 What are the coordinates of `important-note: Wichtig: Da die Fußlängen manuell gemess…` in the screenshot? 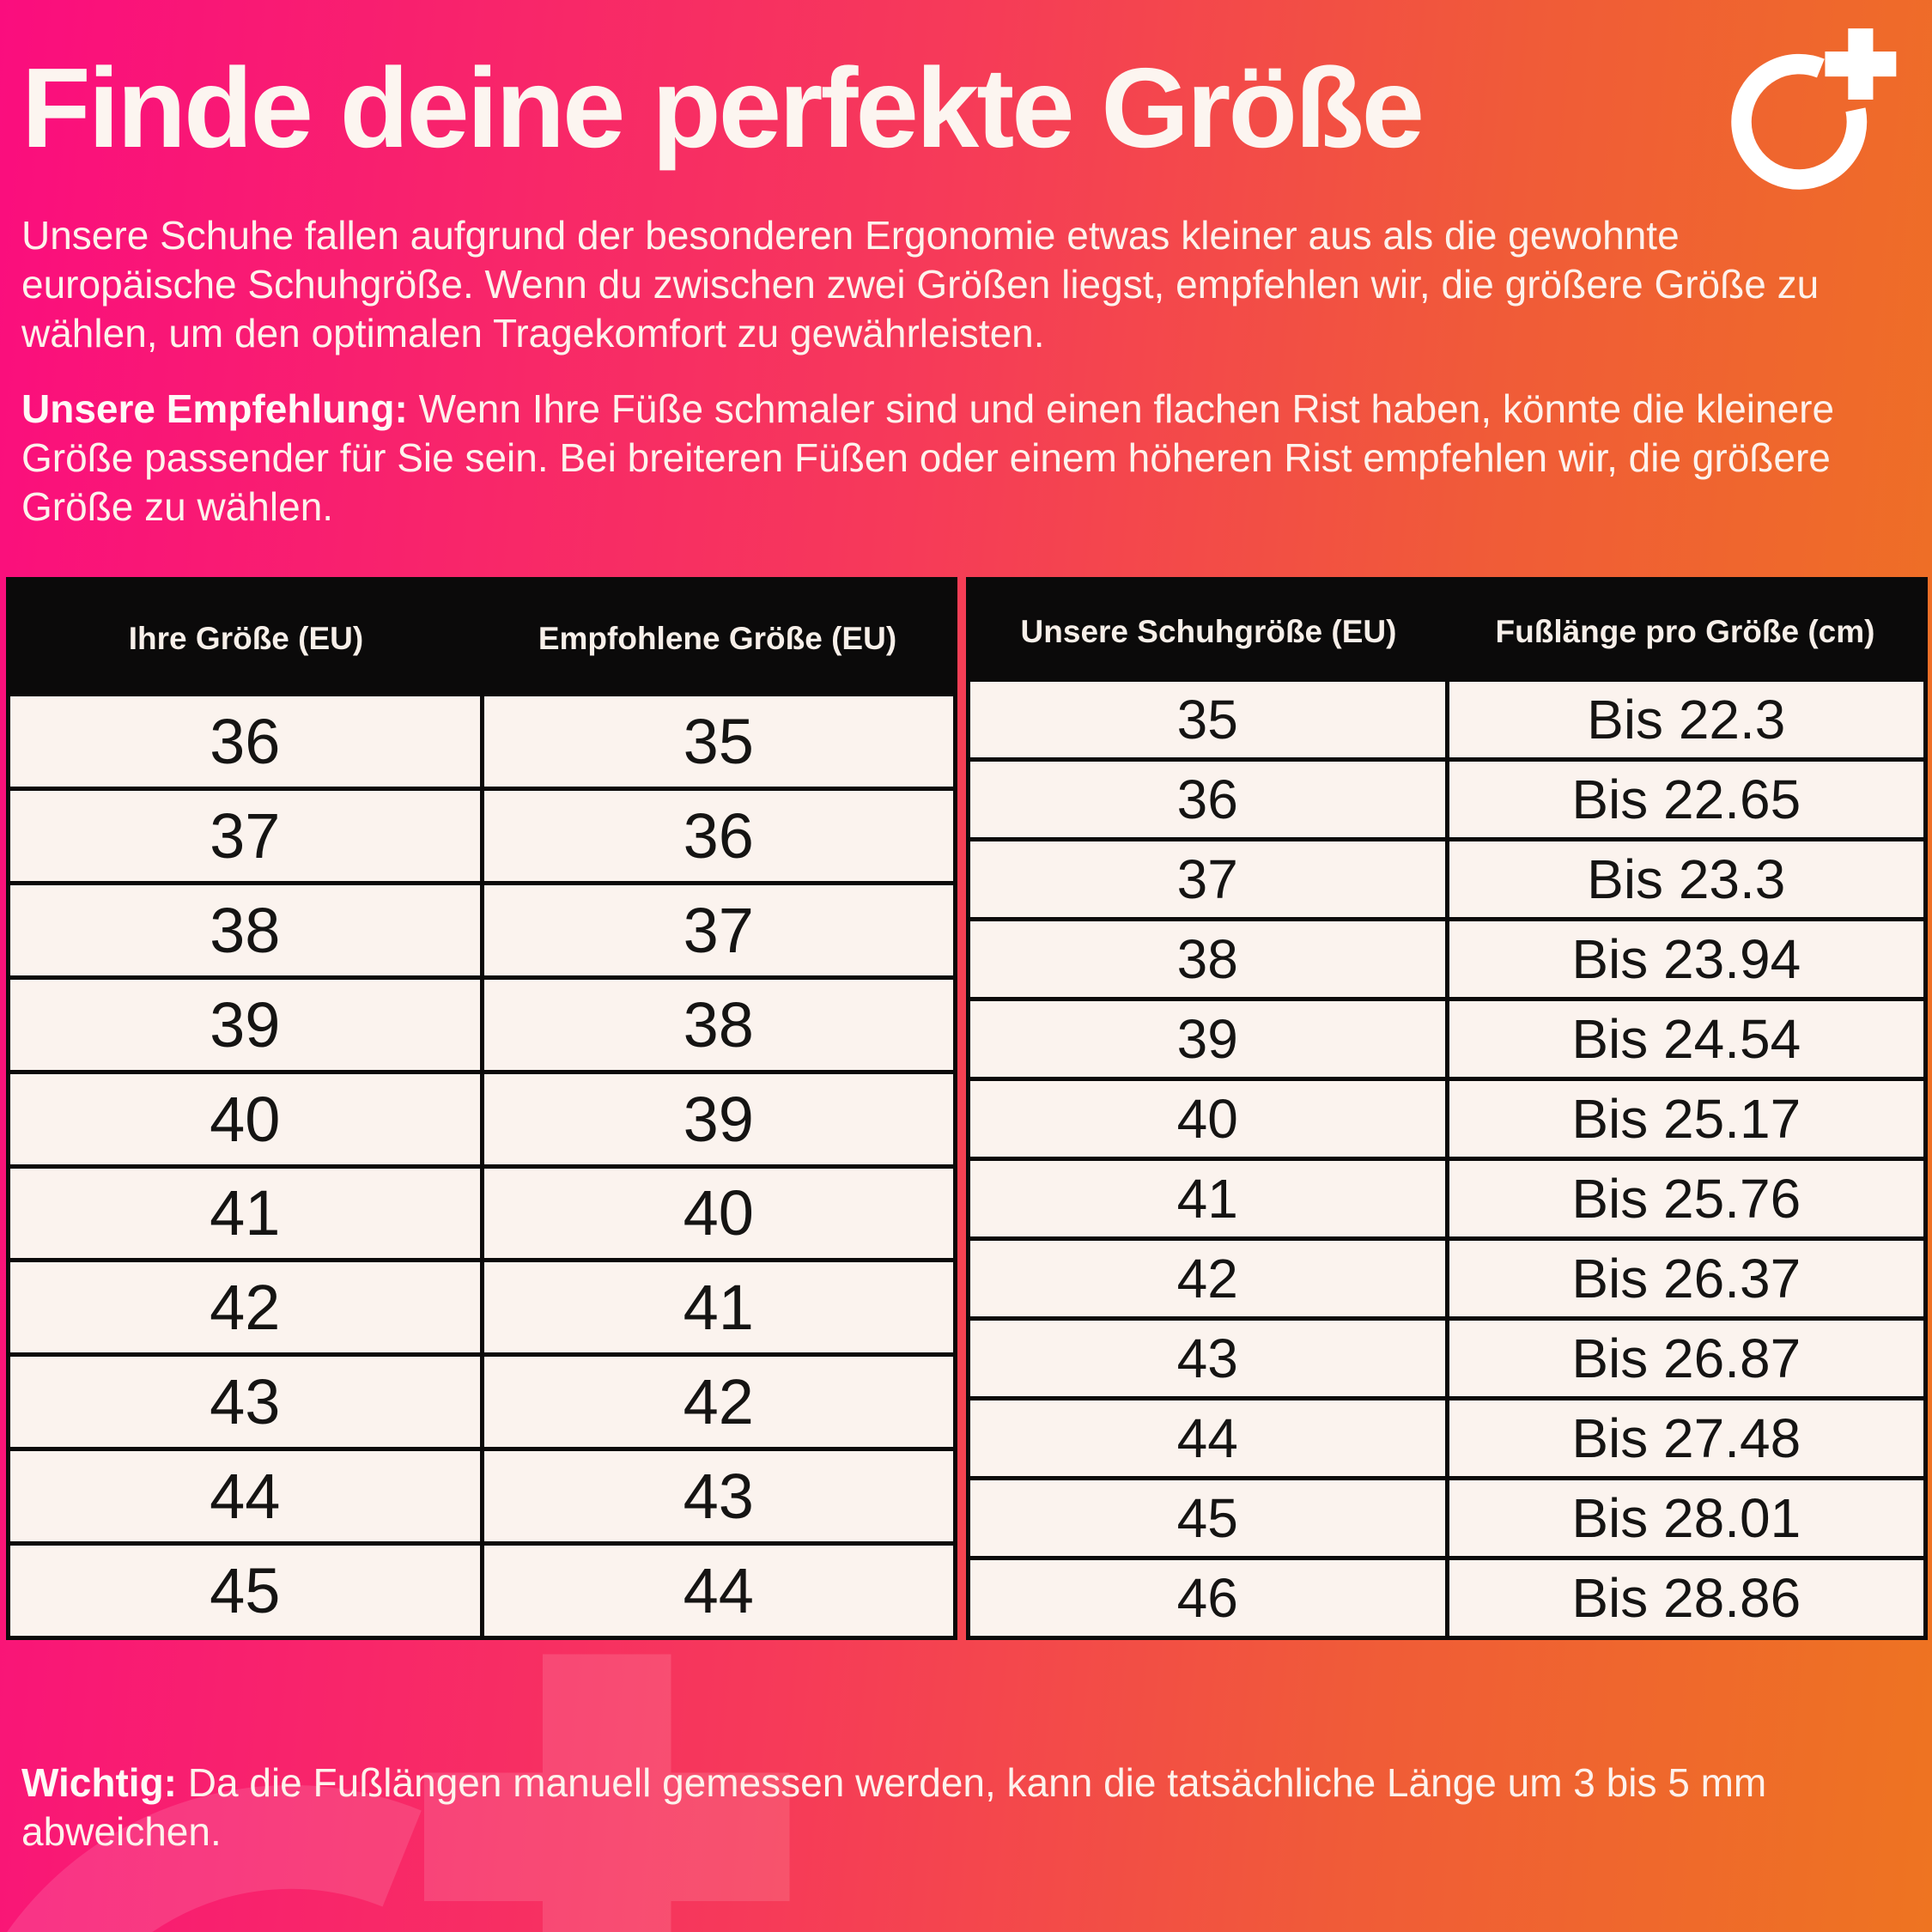 It's located at (944, 1807).